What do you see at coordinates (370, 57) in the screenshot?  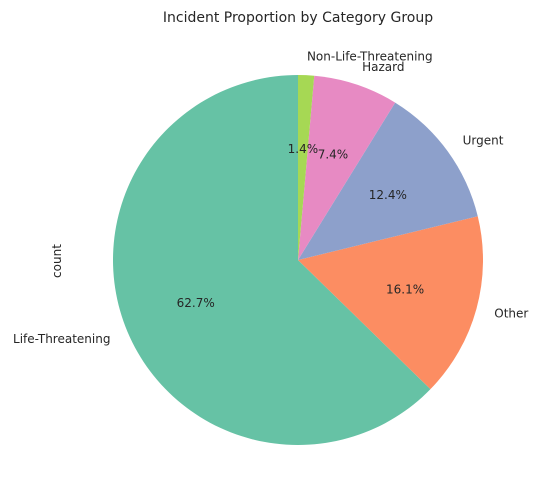 I see `slice-label-non-life-threatening: Non-Life-Threatening` at bounding box center [370, 57].